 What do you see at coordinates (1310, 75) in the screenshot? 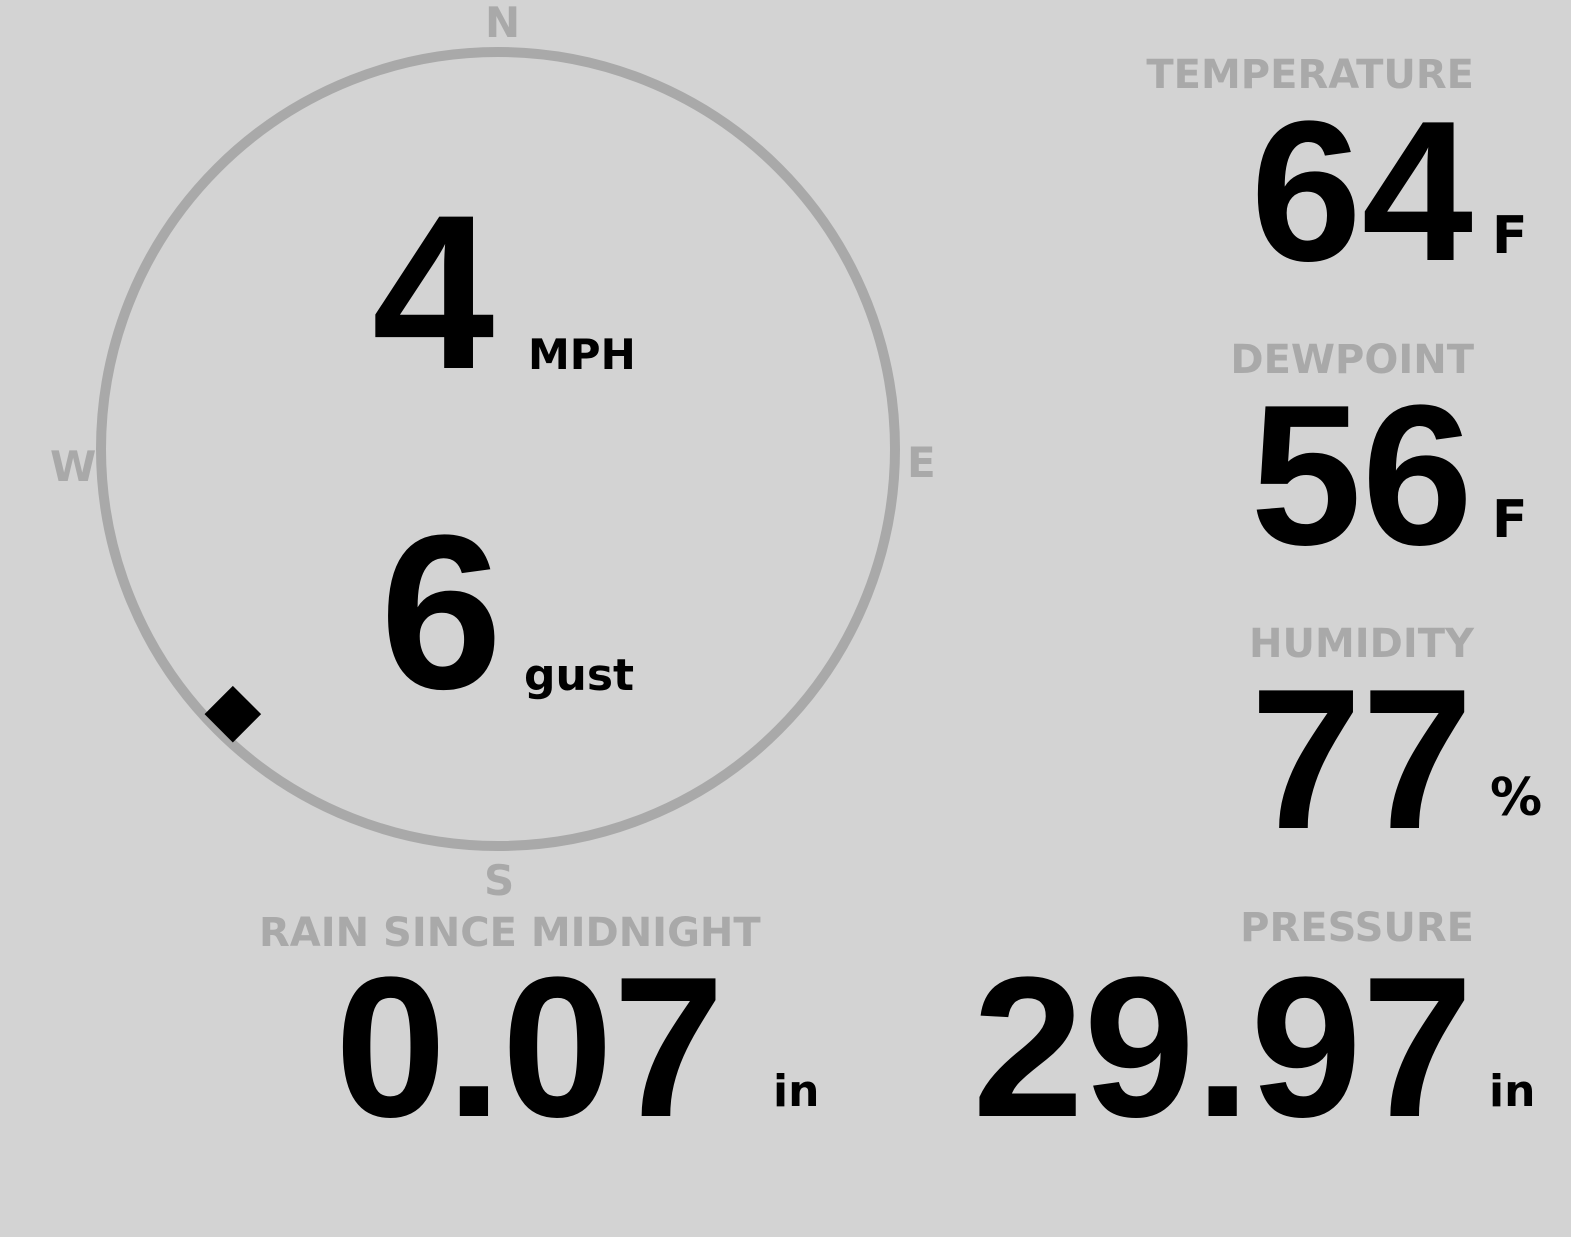
I see `temperature-label: TEMPERATURE` at bounding box center [1310, 75].